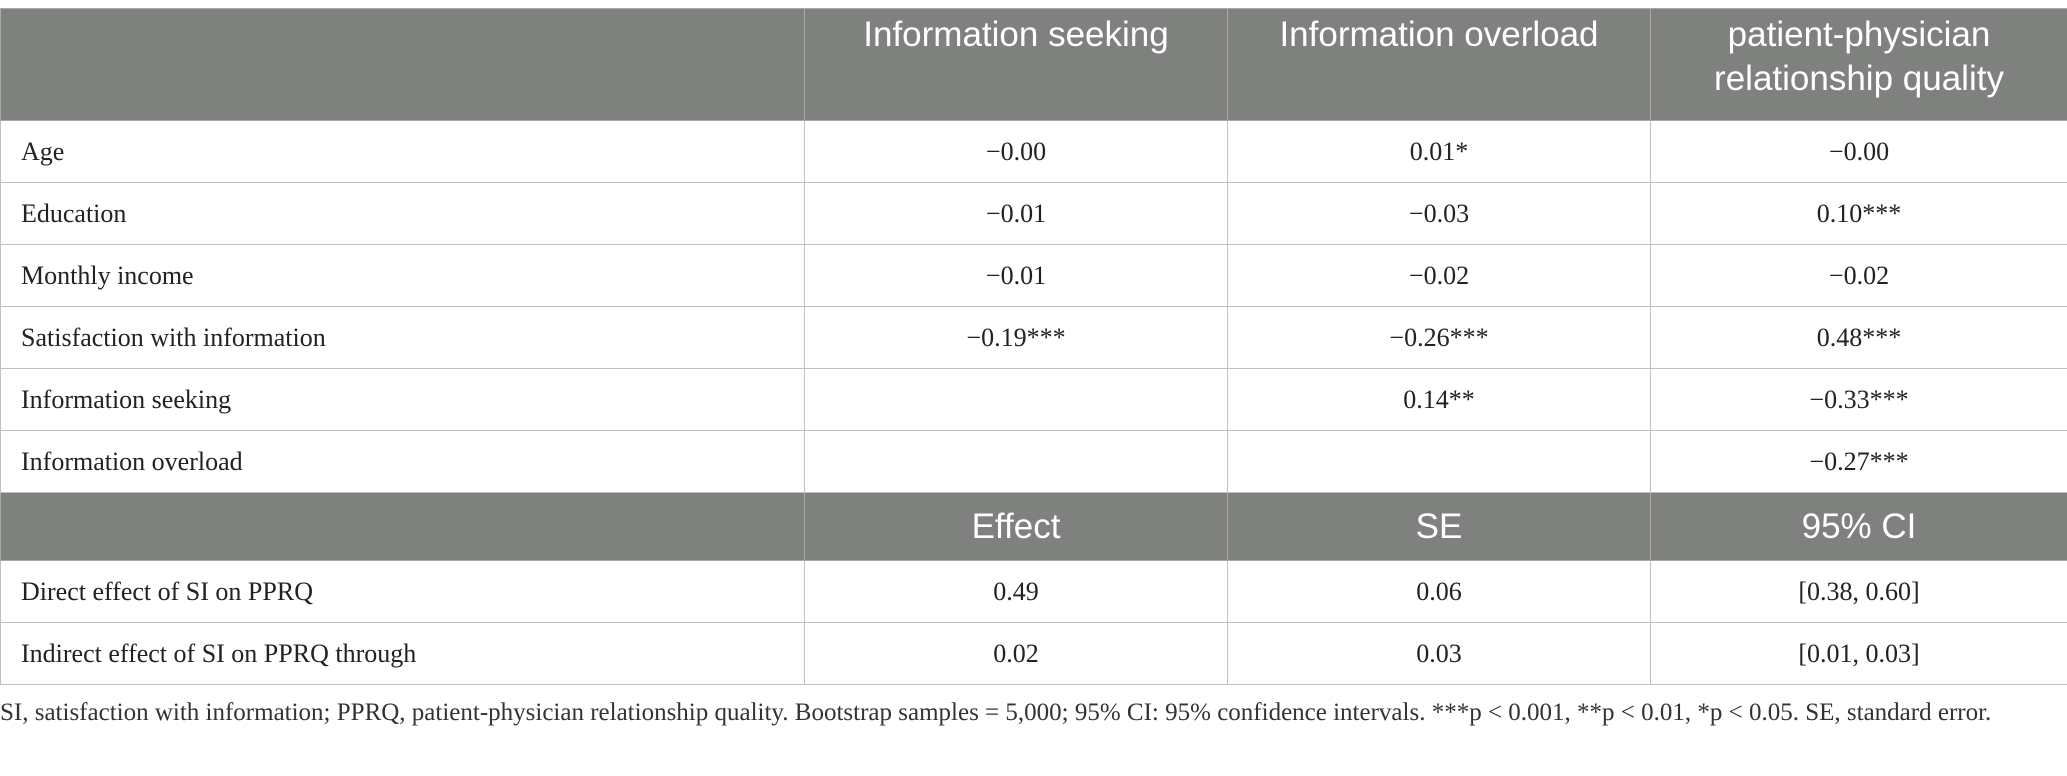 The width and height of the screenshot is (2067, 776). I want to click on table-cell: −0.26***, so click(1439, 337).